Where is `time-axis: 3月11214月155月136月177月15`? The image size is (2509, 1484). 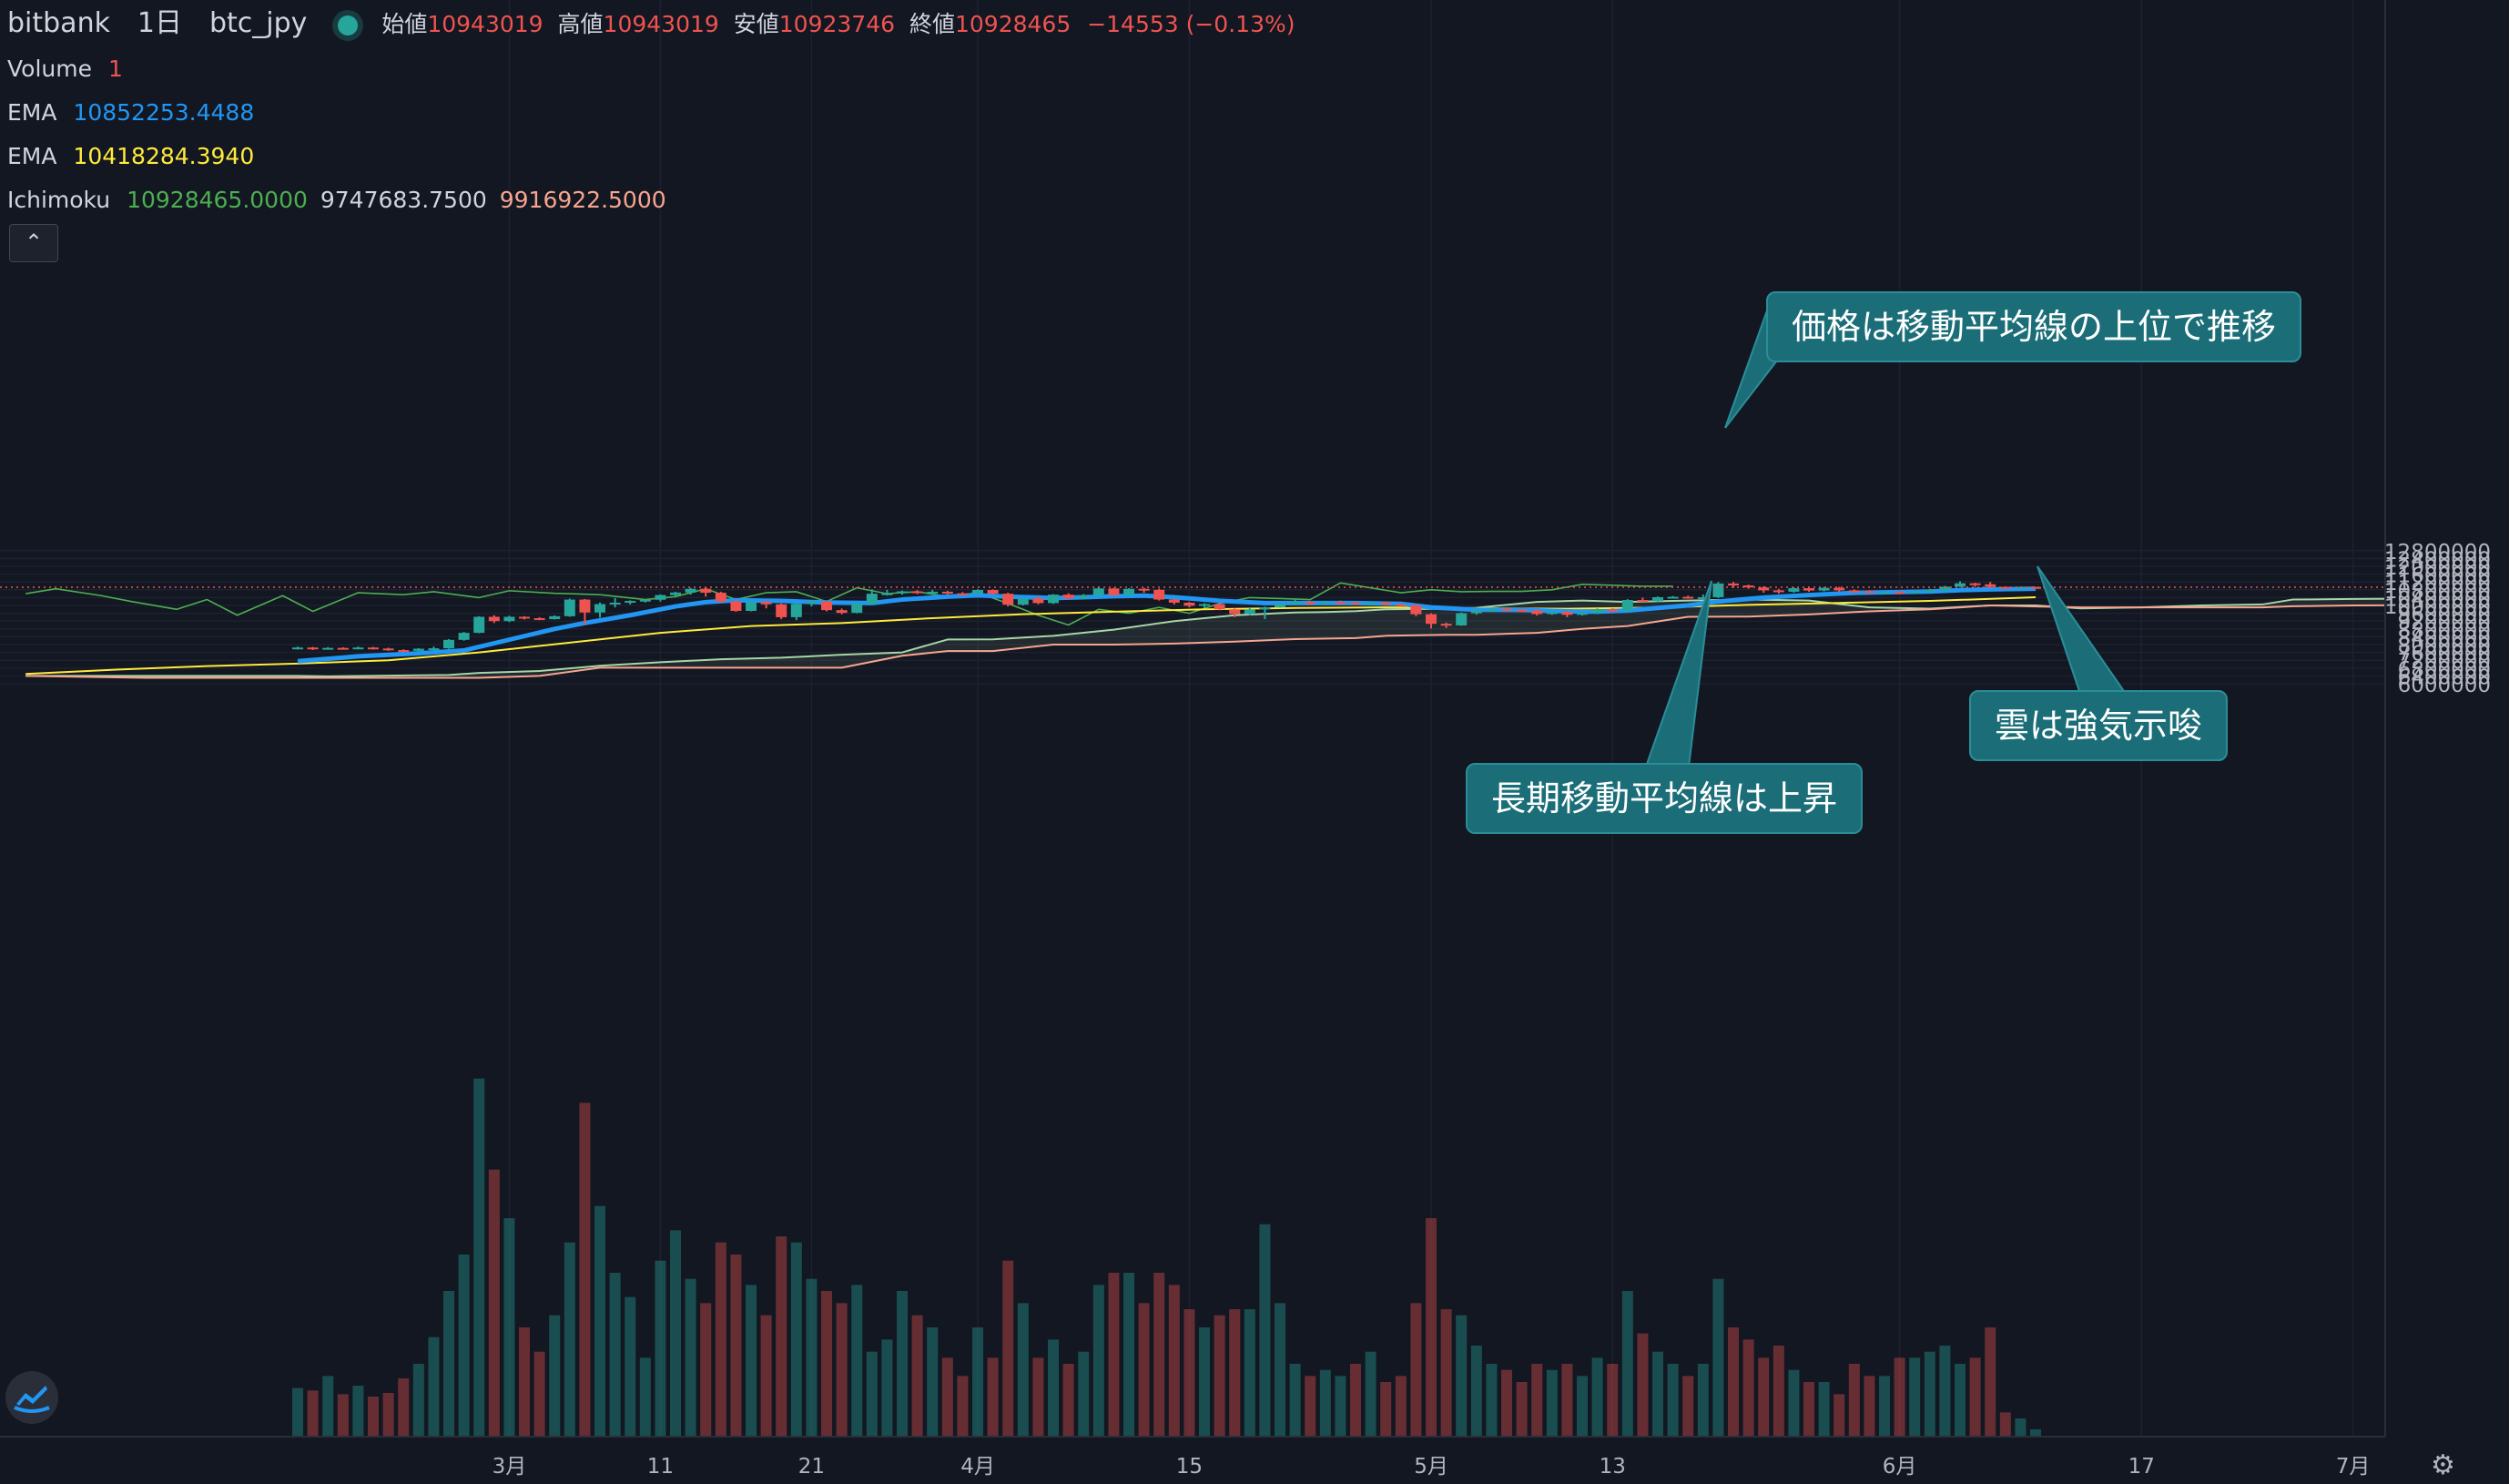 time-axis: 3月11214月155月136月177月15 is located at coordinates (1254, 1460).